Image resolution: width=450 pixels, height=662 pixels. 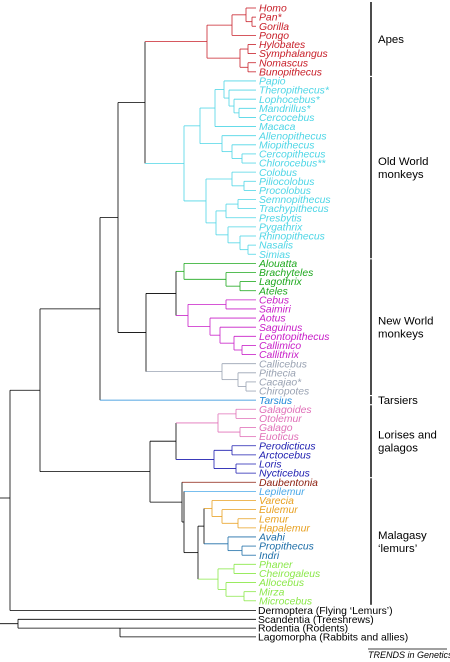 What do you see at coordinates (280, 419) in the screenshot?
I see `taxon-label: Otolemur` at bounding box center [280, 419].